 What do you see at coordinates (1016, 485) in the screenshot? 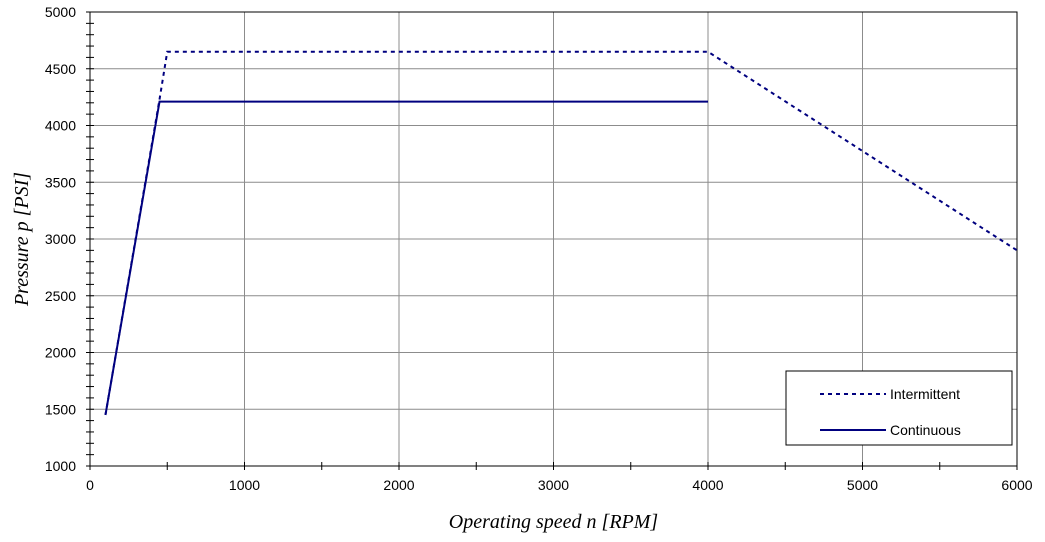
I see `x-tick-label: 6000` at bounding box center [1016, 485].